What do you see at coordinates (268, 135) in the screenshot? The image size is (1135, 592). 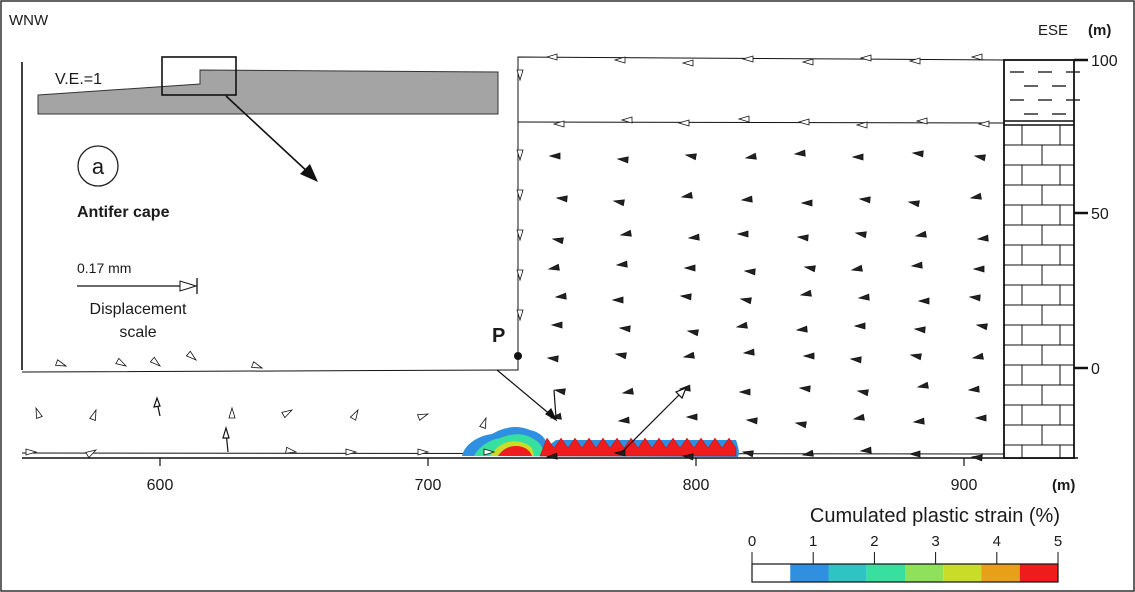 I see `zoom-arrow` at bounding box center [268, 135].